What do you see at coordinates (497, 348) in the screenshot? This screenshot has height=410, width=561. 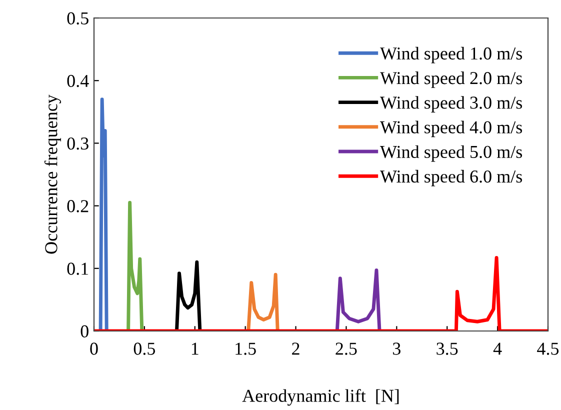 I see `x-tick-label: 4` at bounding box center [497, 348].